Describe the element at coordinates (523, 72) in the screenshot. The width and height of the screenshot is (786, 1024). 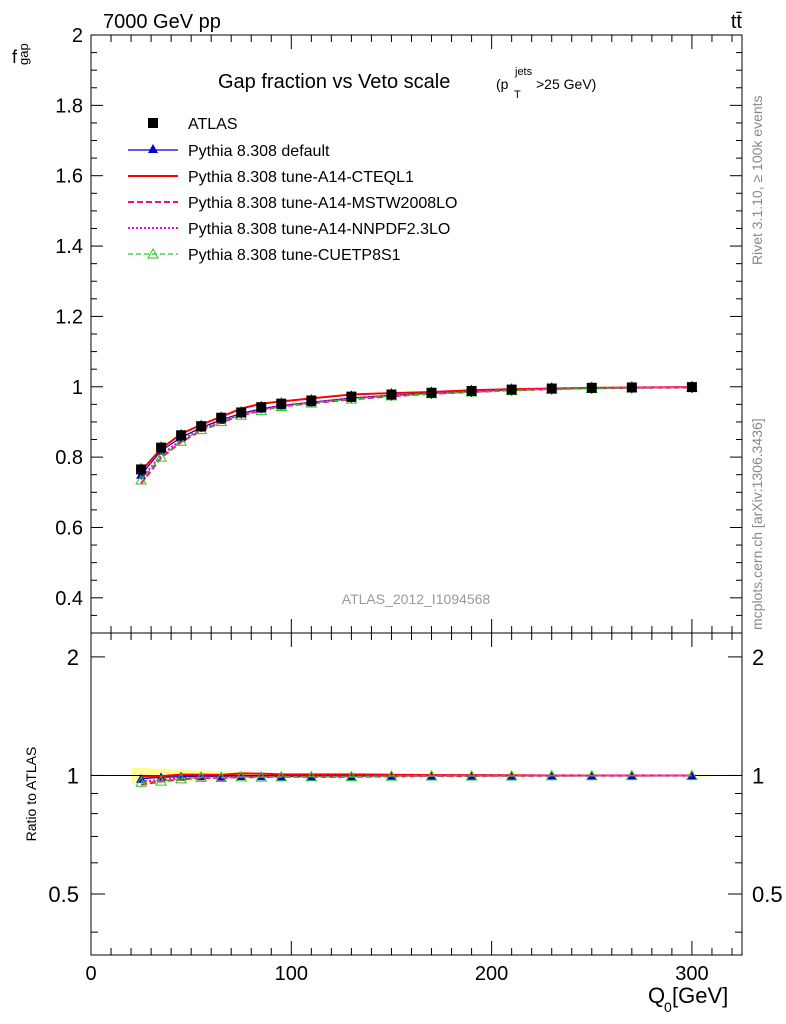
I see `title-cut-sup: jets` at that location.